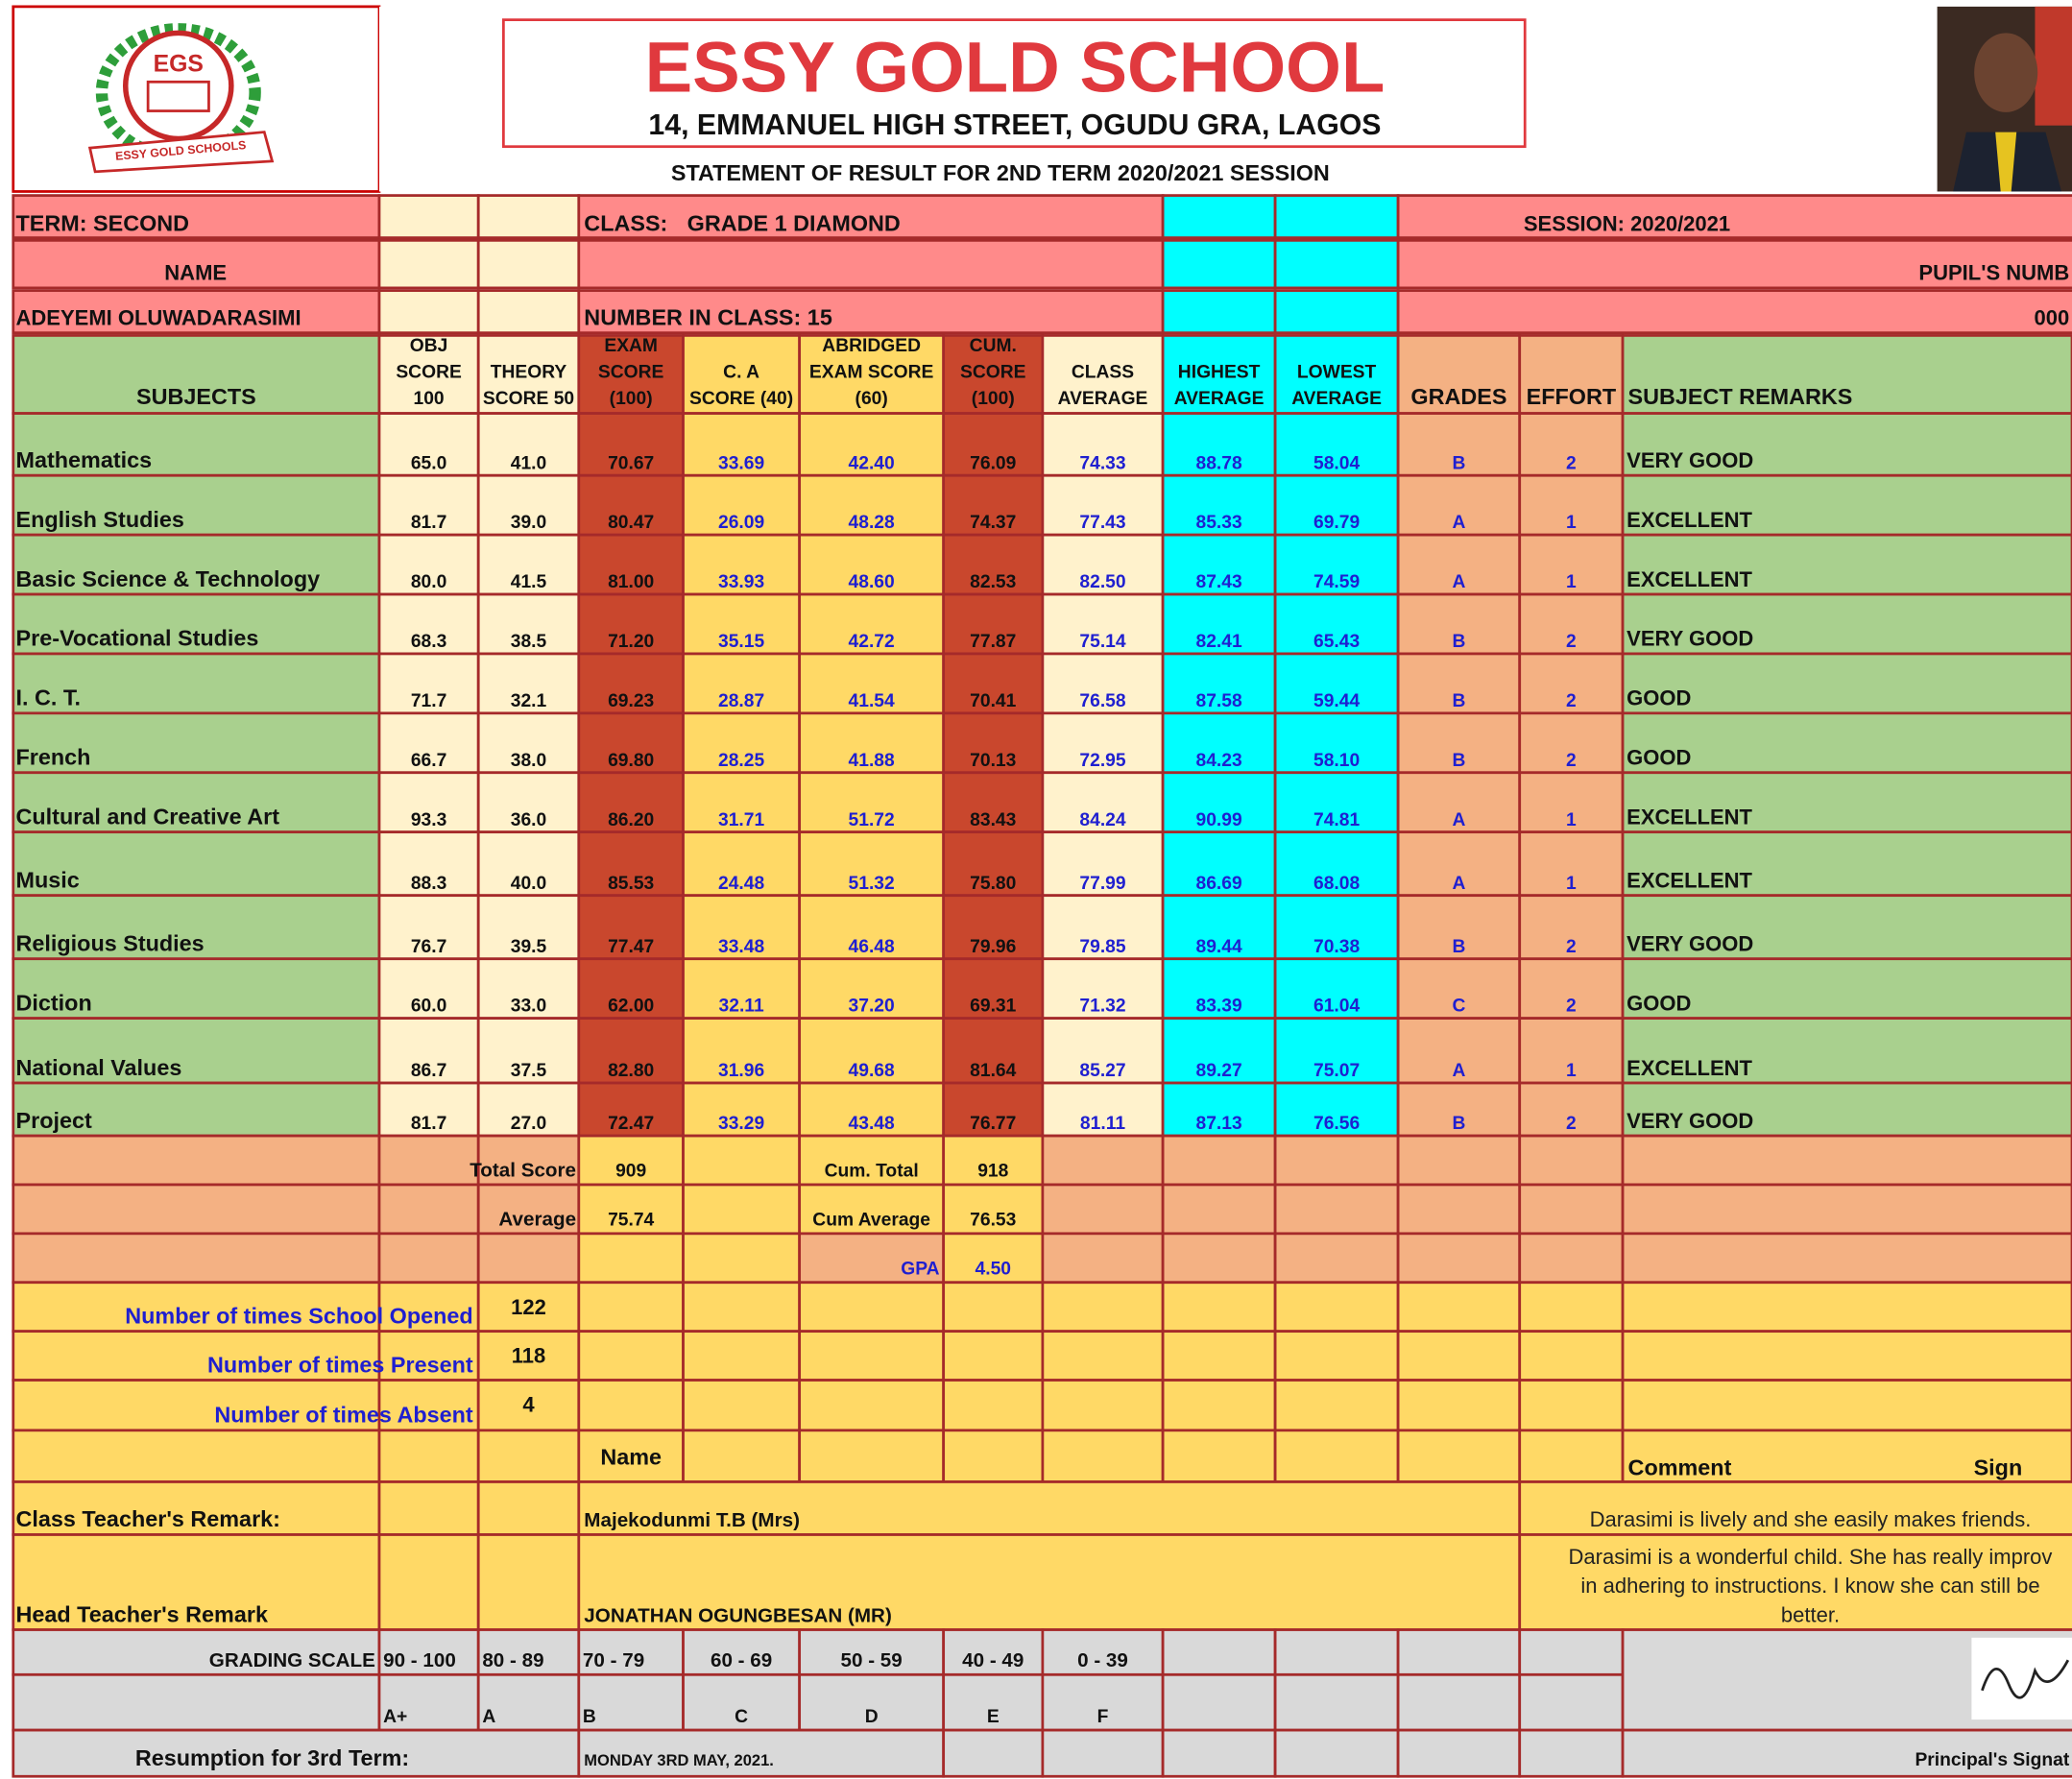  Describe the element at coordinates (631, 1221) in the screenshot. I see `average: 75.74` at that location.